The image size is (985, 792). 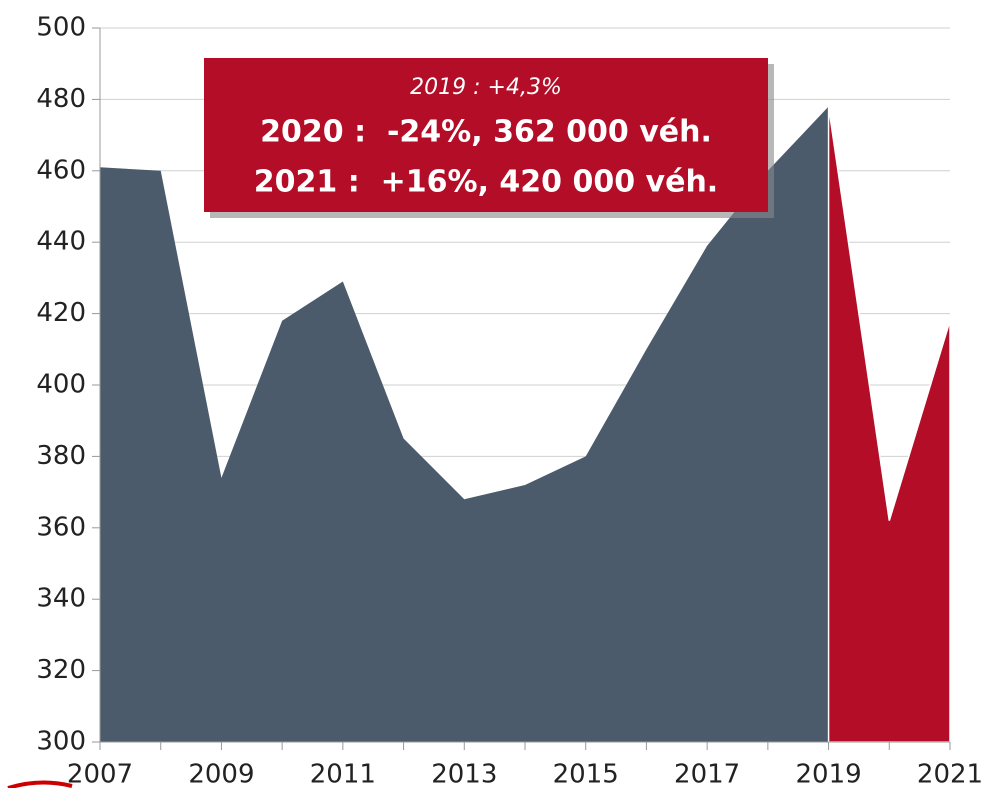 I want to click on y-tick-label: 380, so click(x=61, y=456).